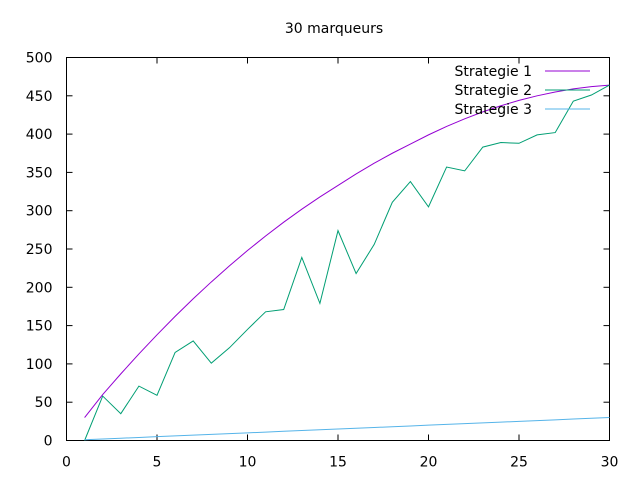  Describe the element at coordinates (66, 463) in the screenshot. I see `x-tick-label: 0` at that location.